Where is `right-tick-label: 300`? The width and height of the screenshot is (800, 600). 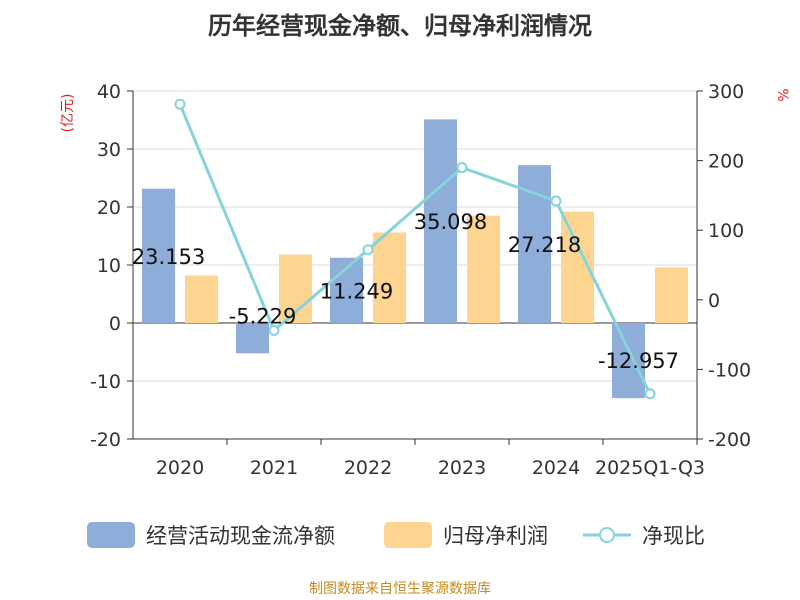 right-tick-label: 300 is located at coordinates (726, 92).